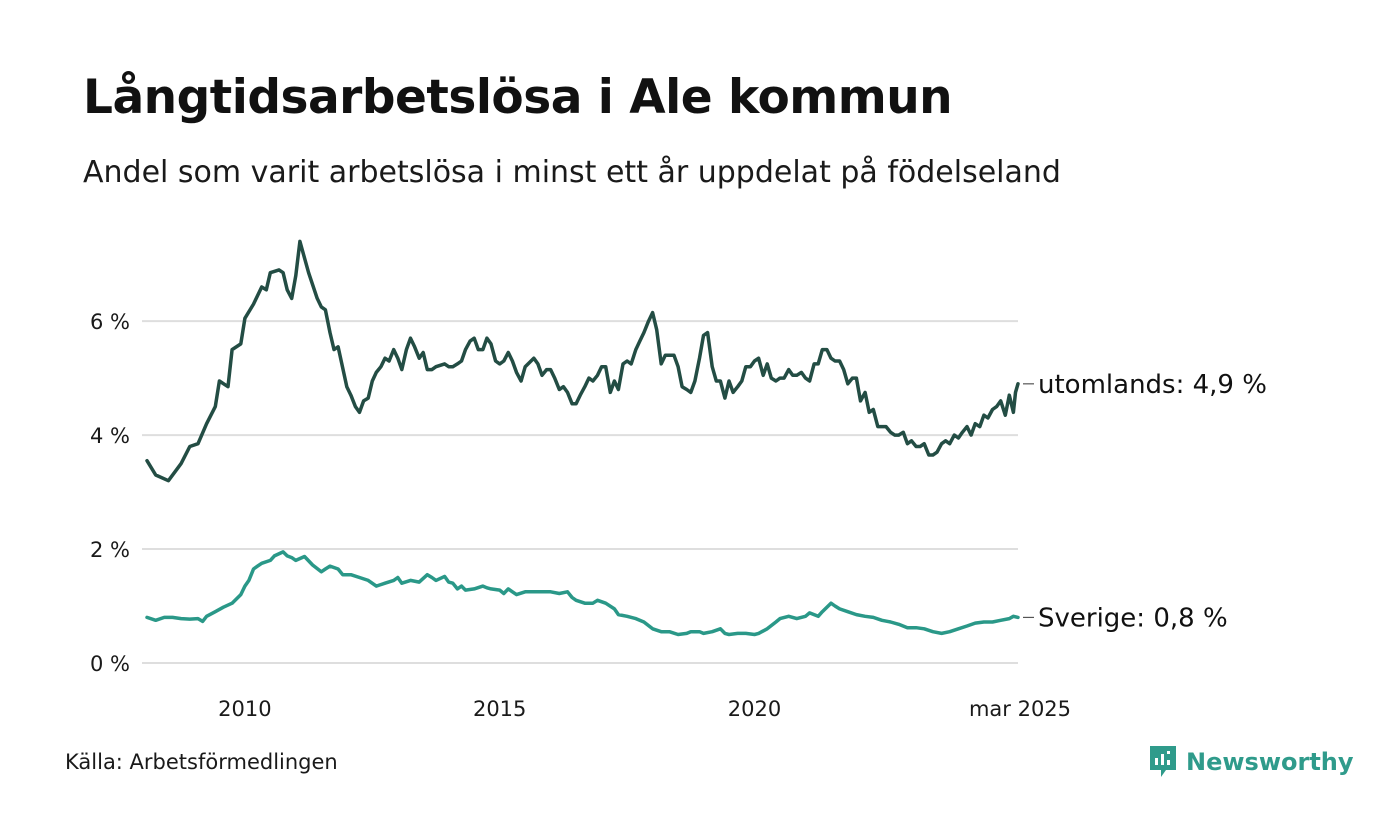 This screenshot has width=1400, height=840. What do you see at coordinates (201, 762) in the screenshot?
I see `source-note: Källa: Arbetsförmedlingen` at bounding box center [201, 762].